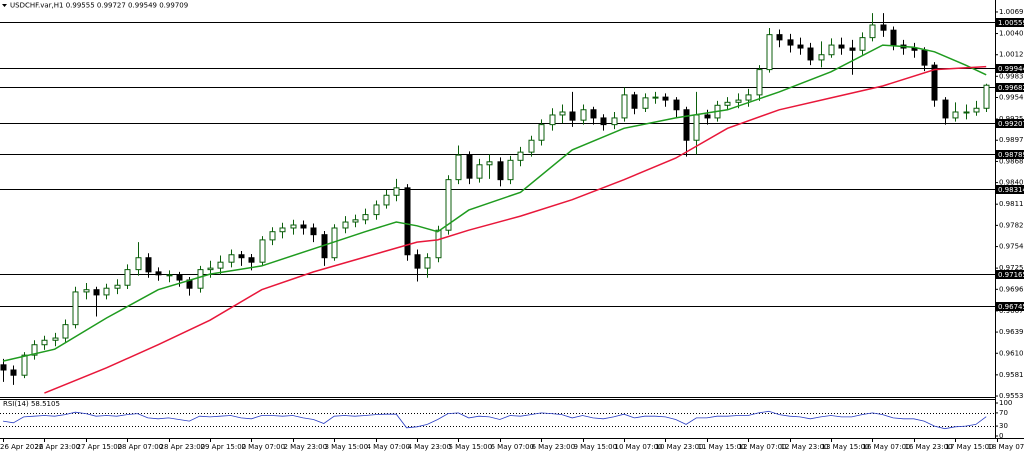 The image size is (1024, 453). What do you see at coordinates (1011, 225) in the screenshot?
I see `y-tick-label: 0.97825` at bounding box center [1011, 225].